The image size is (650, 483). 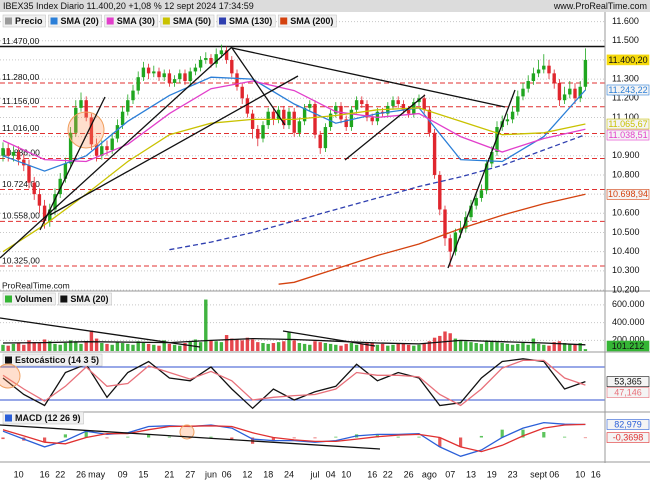 I want to click on x-tick-label: 22, so click(x=60, y=474).